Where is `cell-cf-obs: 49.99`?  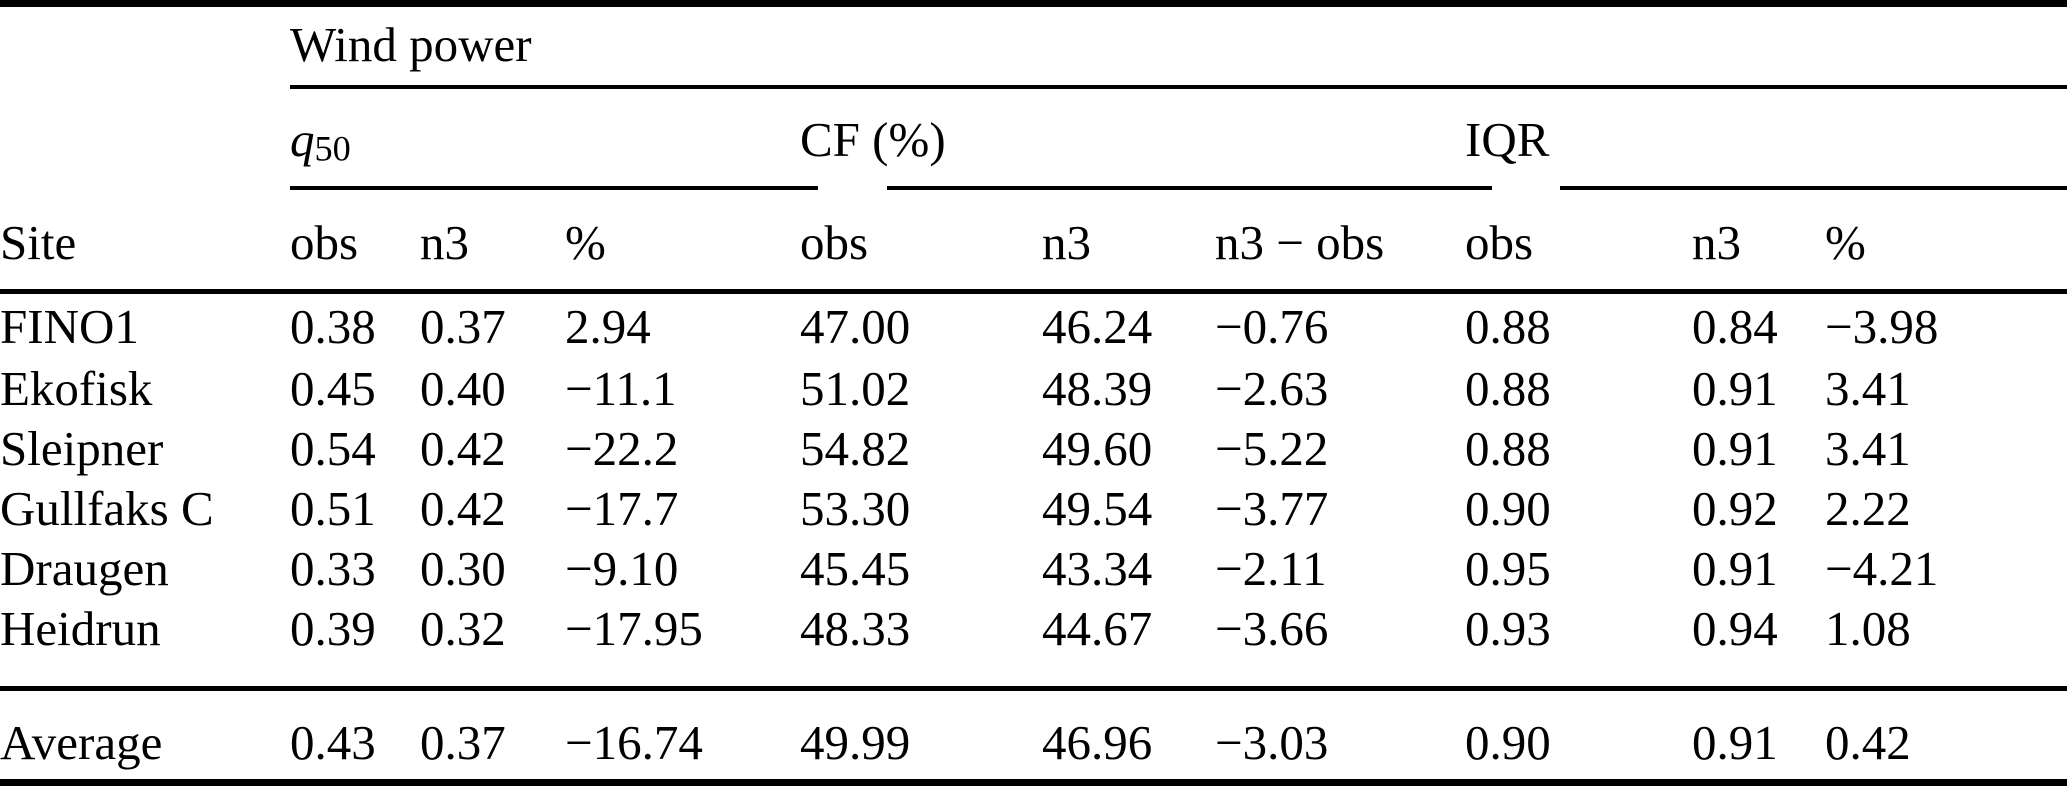
cell-cf-obs: 49.99 is located at coordinates (855, 742).